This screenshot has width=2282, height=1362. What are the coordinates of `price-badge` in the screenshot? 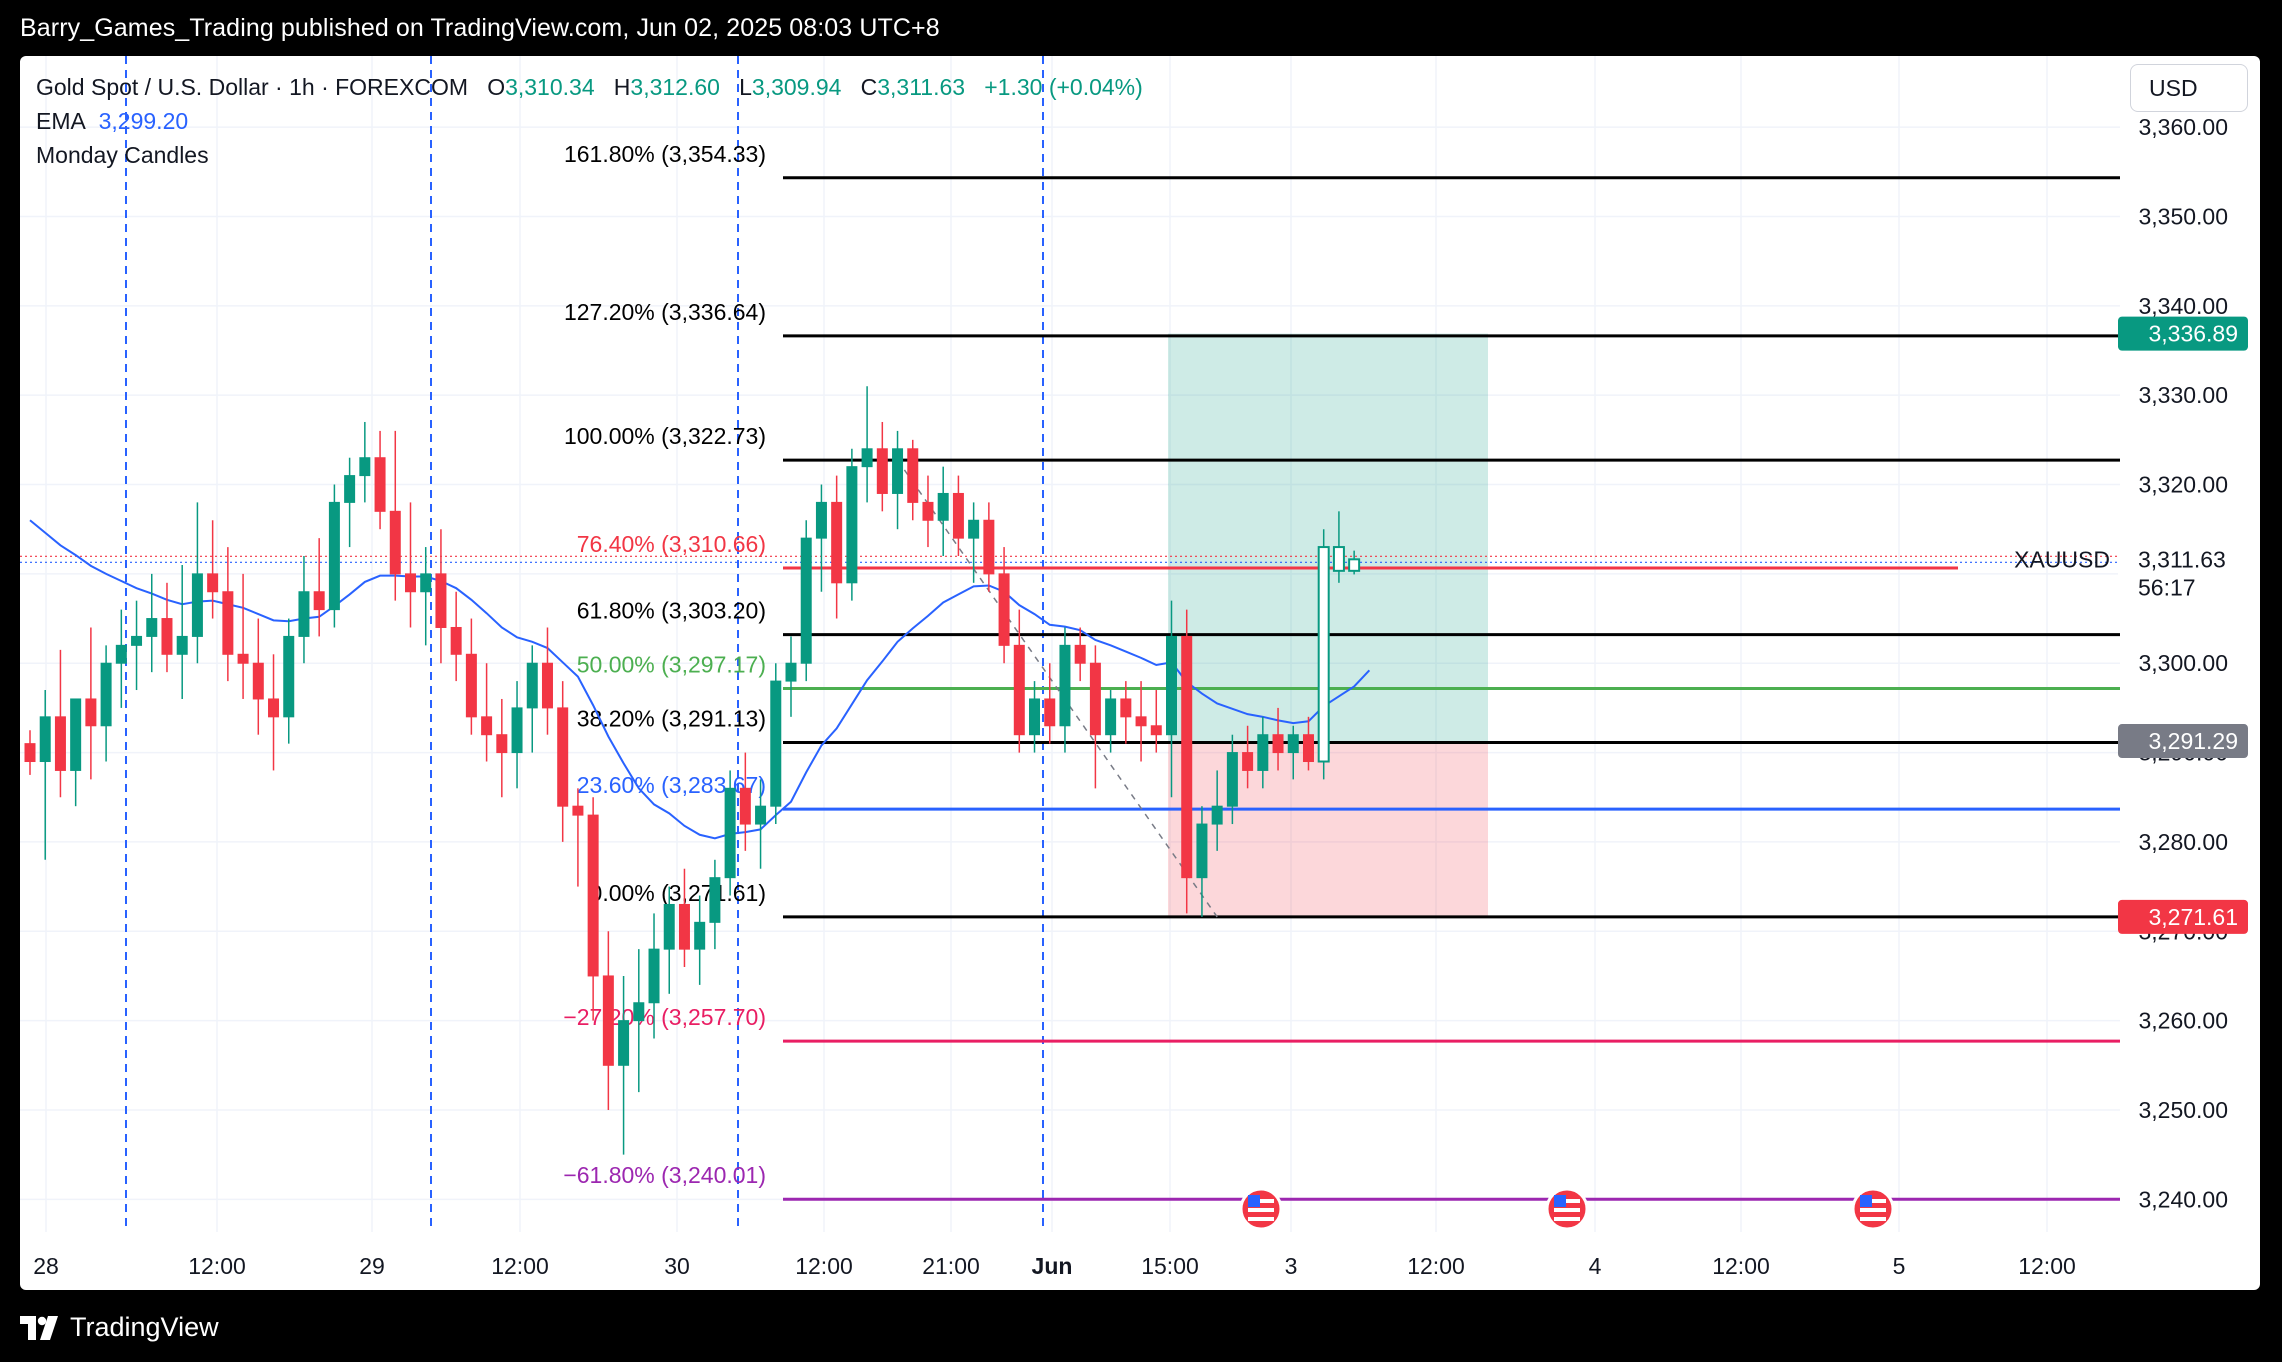 It's located at (2183, 333).